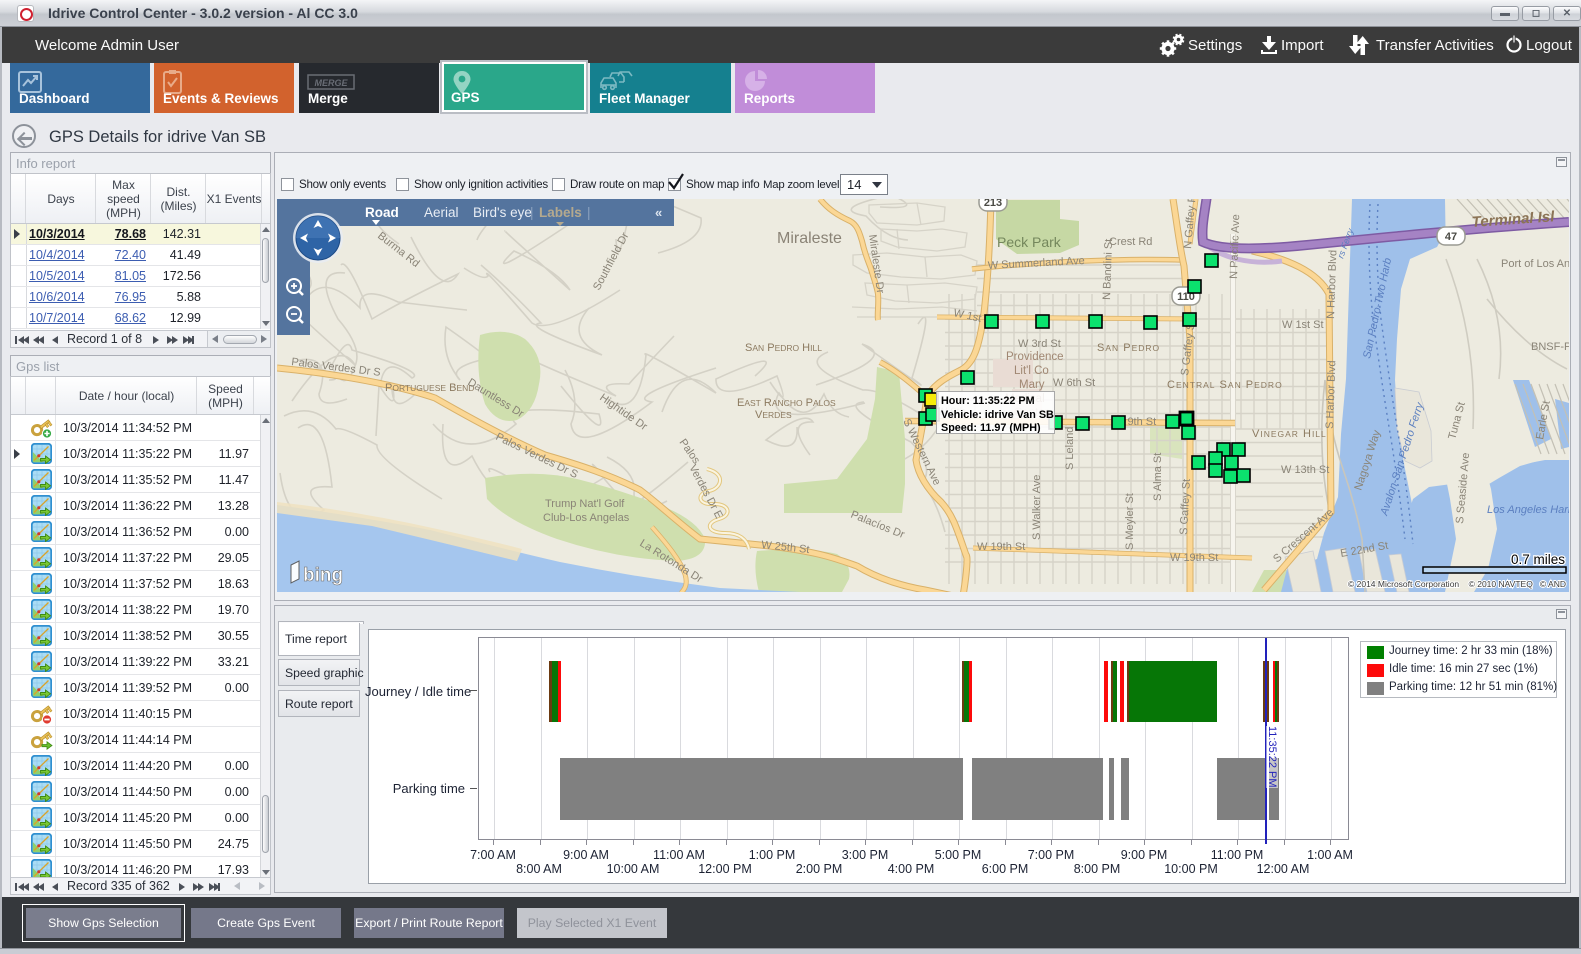 The image size is (1581, 954). I want to click on svg-text: Club-Los Angelas, so click(586, 518).